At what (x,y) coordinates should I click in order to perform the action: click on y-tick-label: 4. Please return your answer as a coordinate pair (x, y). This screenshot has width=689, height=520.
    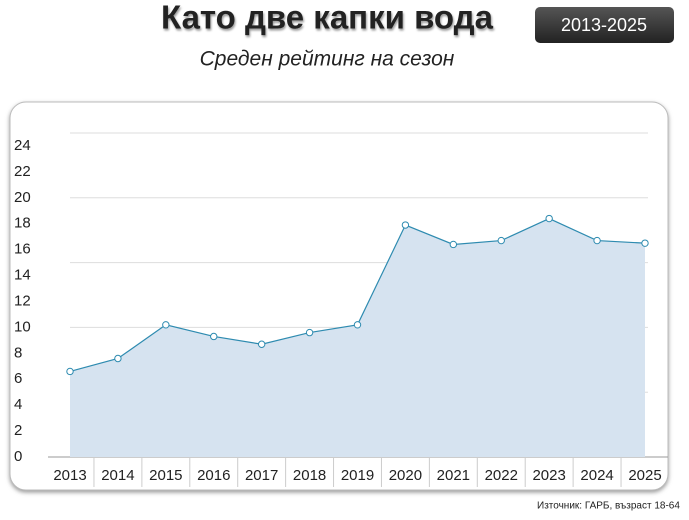
    Looking at the image, I should click on (18, 404).